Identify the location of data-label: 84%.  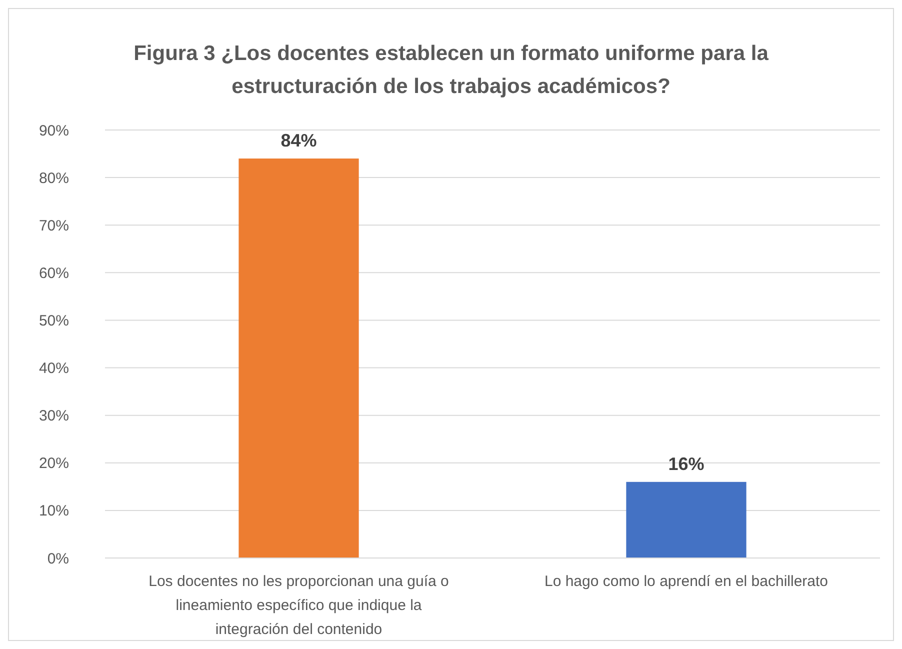
(298, 140).